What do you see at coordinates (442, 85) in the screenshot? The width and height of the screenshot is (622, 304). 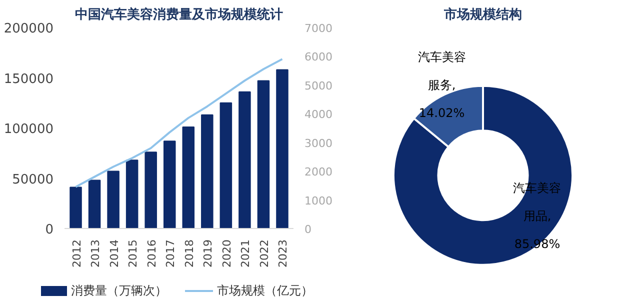 I see `slice-label: 汽车美容服务, 14.02%` at bounding box center [442, 85].